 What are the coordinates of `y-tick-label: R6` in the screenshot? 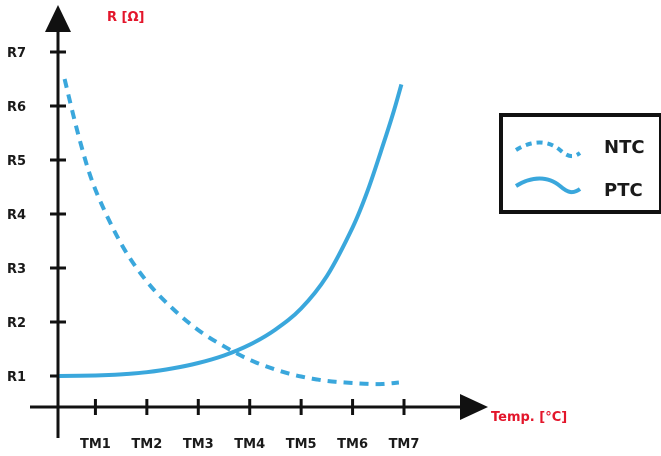 It's located at (16, 107).